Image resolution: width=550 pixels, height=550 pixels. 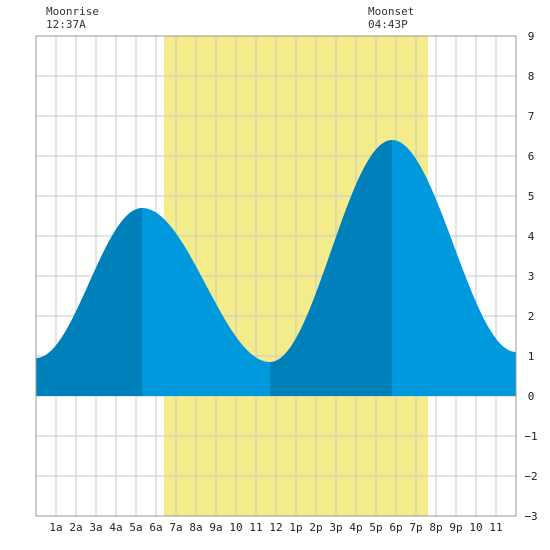 What do you see at coordinates (375, 527) in the screenshot?
I see `x-tick-label: 5p` at bounding box center [375, 527].